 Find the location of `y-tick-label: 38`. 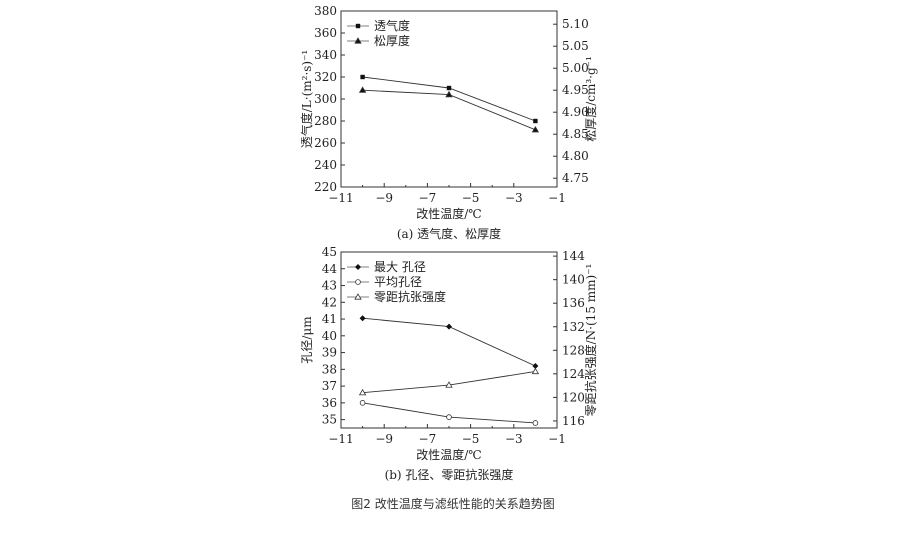

y-tick-label: 38 is located at coordinates (329, 369).